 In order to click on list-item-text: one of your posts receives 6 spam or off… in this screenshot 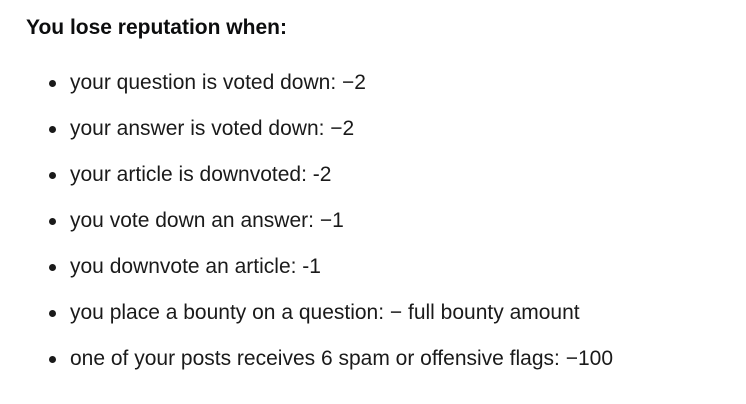, I will do `click(342, 358)`.